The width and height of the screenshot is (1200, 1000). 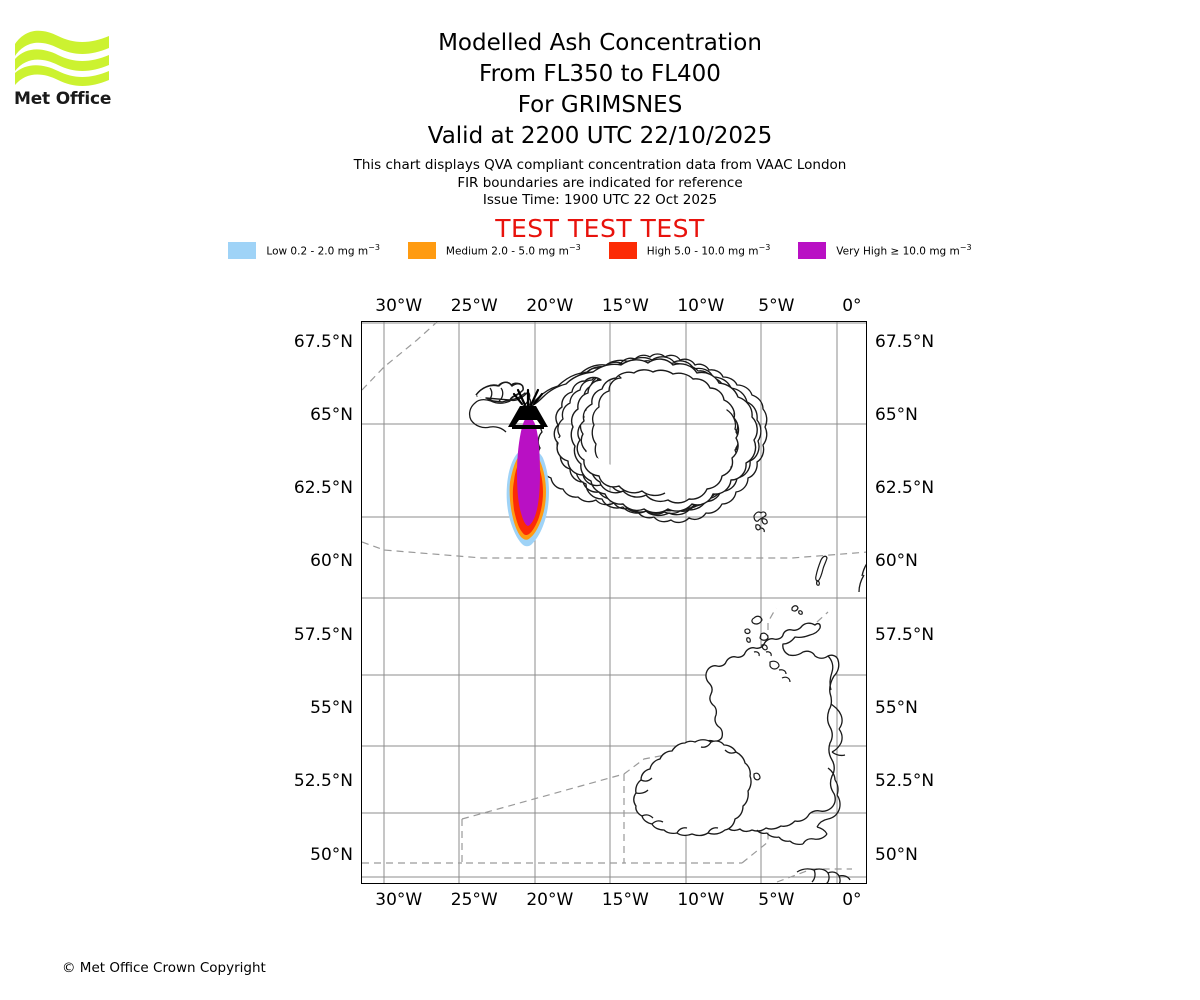 What do you see at coordinates (600, 228) in the screenshot?
I see `test-banner: TEST TEST TEST` at bounding box center [600, 228].